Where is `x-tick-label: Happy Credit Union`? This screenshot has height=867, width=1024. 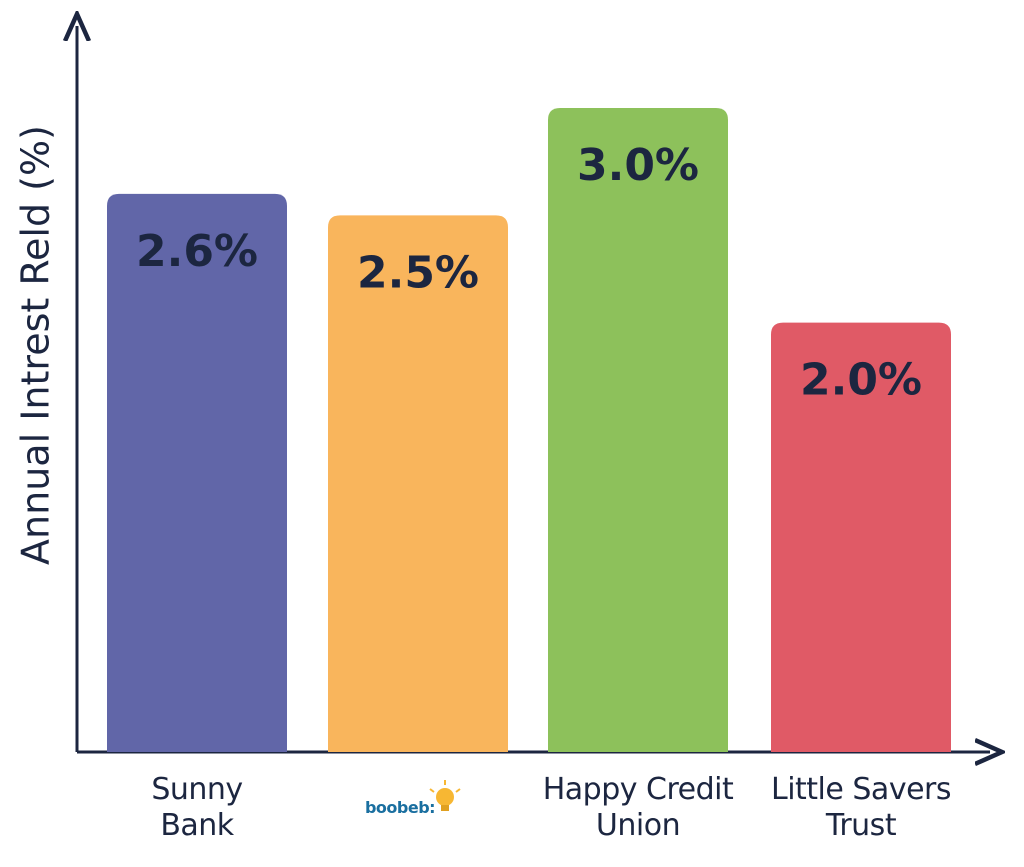
x-tick-label: Happy Credit Union is located at coordinates (638, 807).